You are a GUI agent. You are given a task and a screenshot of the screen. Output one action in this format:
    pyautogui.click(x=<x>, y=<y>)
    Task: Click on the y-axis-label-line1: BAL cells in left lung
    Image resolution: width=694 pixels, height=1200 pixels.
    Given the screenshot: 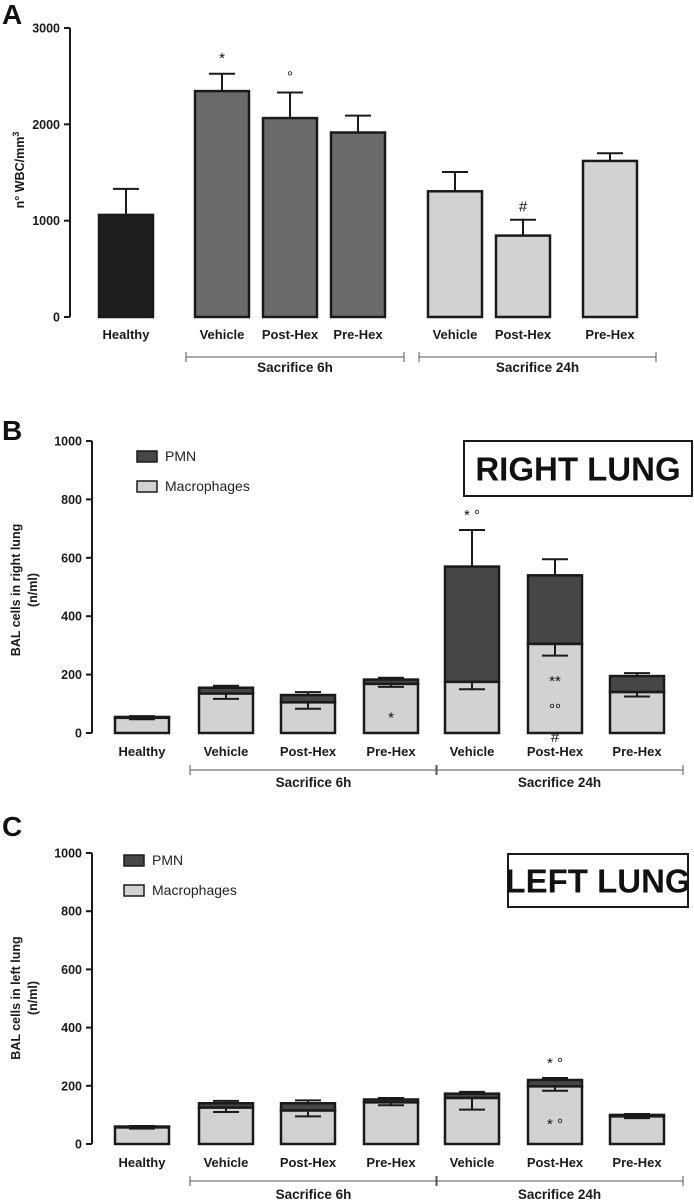 What is the action you would take?
    pyautogui.click(x=16, y=997)
    